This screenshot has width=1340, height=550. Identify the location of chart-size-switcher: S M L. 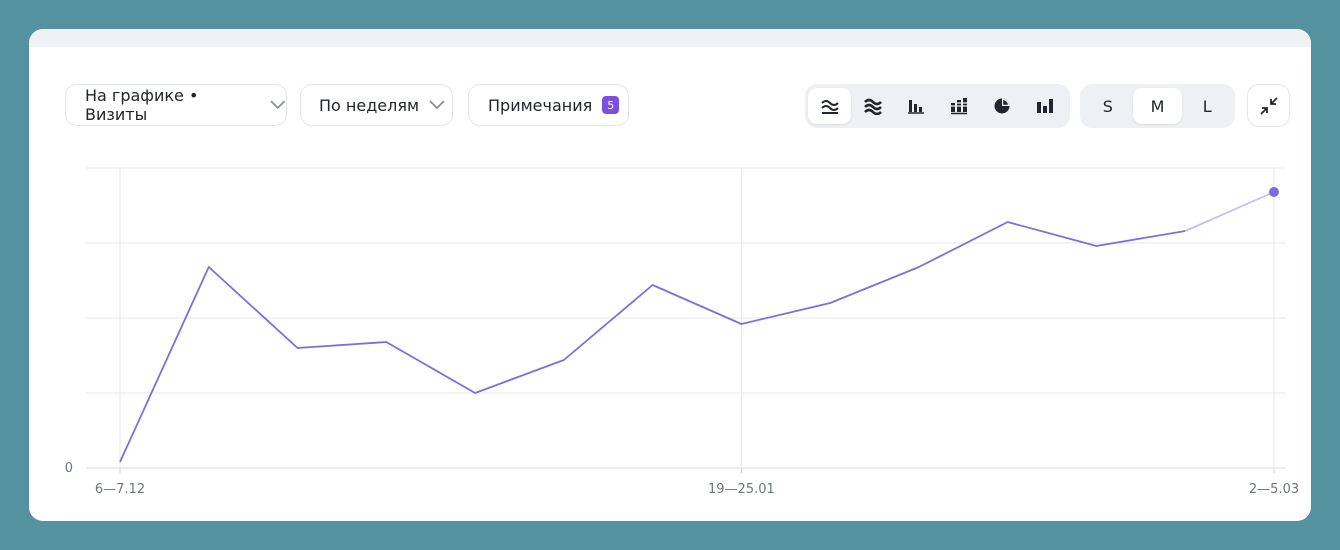
(1157, 106).